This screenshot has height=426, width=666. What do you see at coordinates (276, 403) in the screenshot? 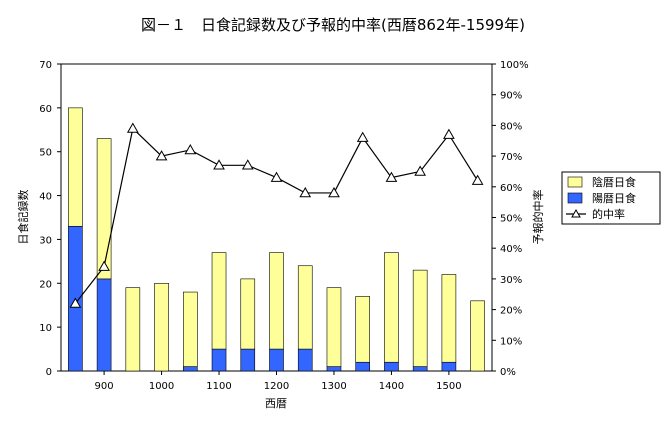
I see `x-axis-label: 西暦` at bounding box center [276, 403].